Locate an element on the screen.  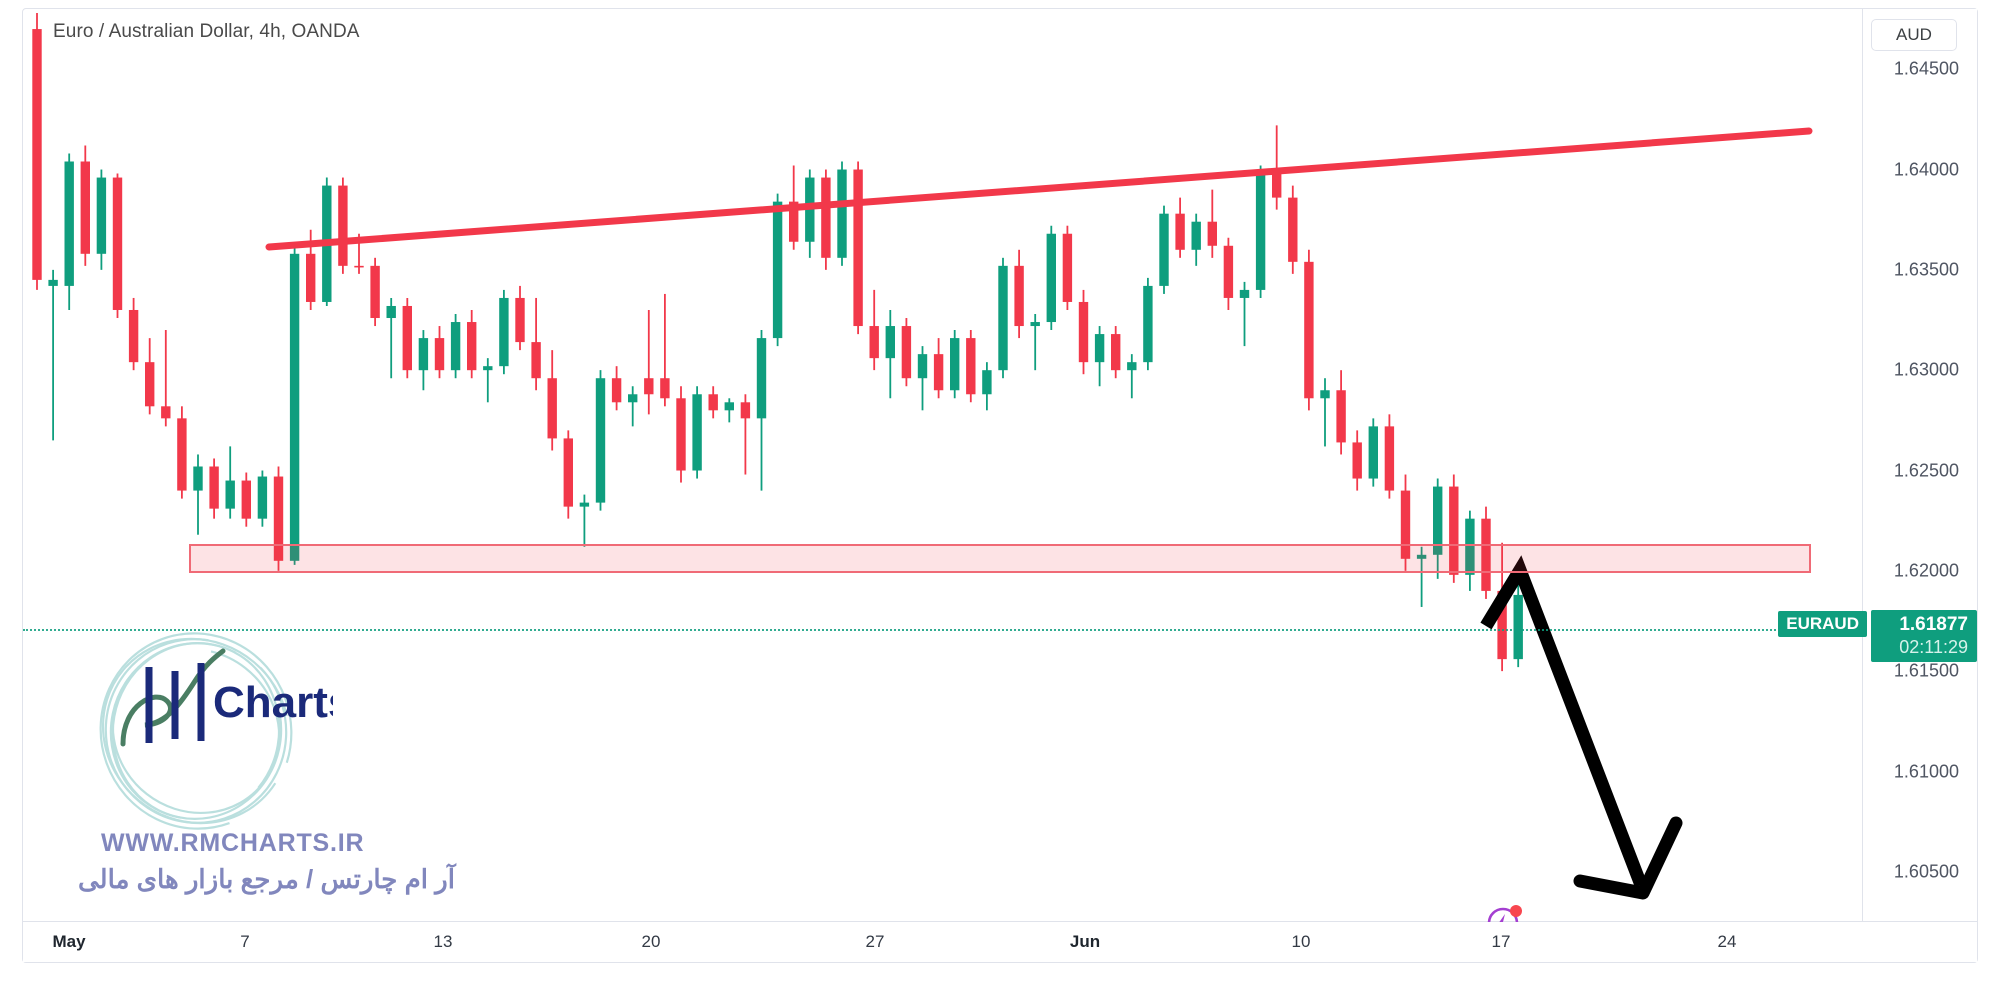
ticker-symbol-tag: EURAUD is located at coordinates (1822, 624).